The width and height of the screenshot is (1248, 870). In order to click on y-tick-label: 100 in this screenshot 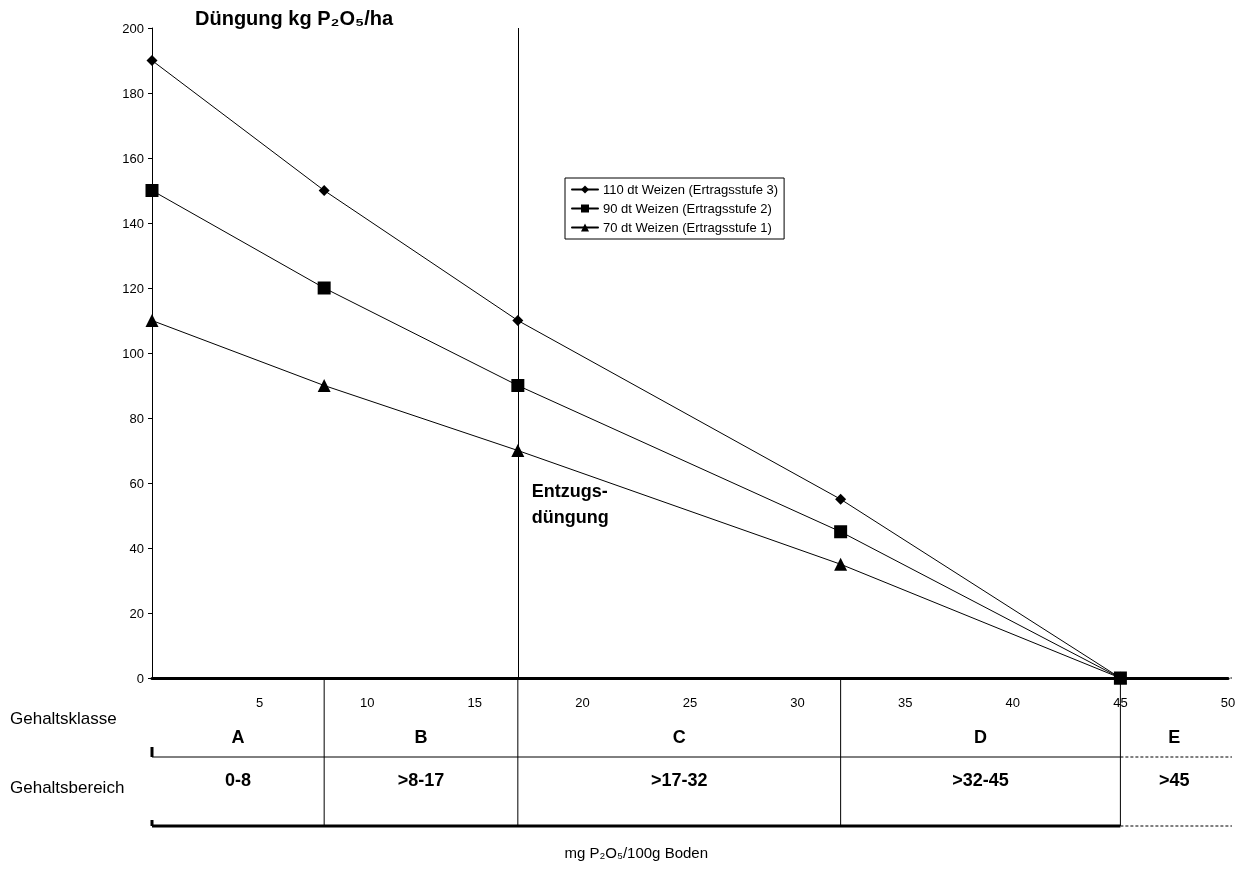, I will do `click(133, 353)`.